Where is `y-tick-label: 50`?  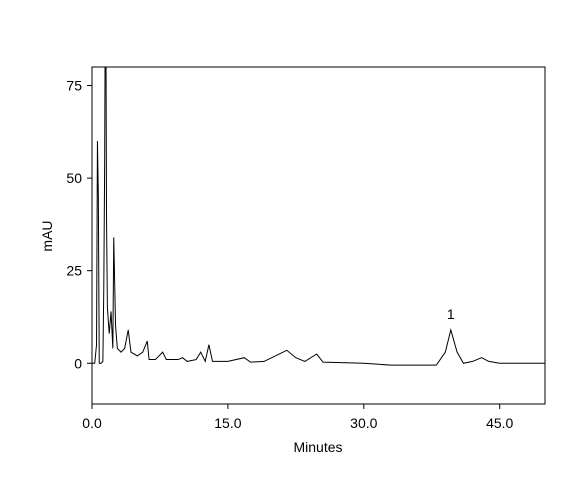 y-tick-label: 50 is located at coordinates (74, 178).